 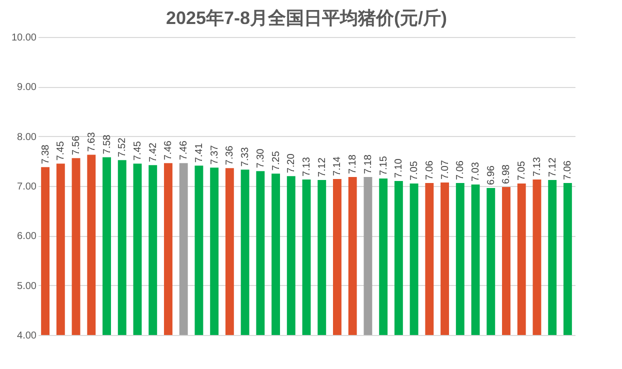 What do you see at coordinates (27, 88) in the screenshot?
I see `y-tick-label: 9.00` at bounding box center [27, 88].